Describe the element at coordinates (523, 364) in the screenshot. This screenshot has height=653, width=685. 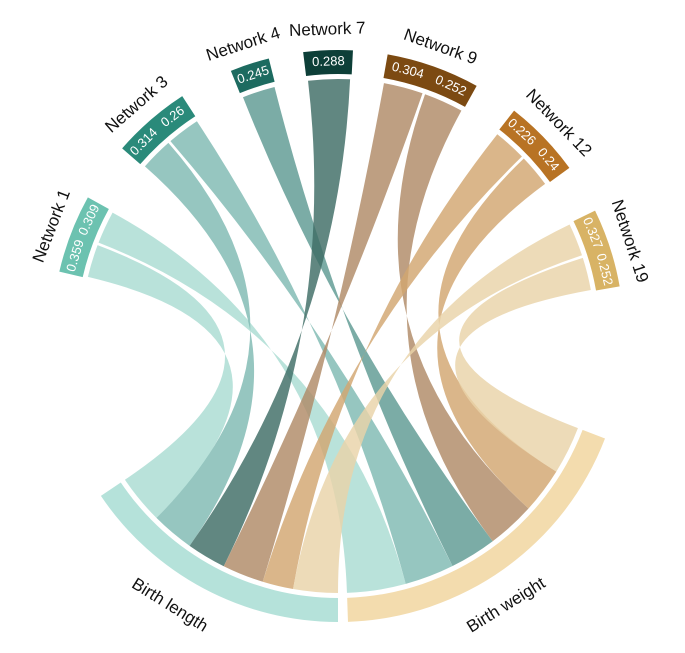
I see `ribbon-network-19-birth-weight` at that location.